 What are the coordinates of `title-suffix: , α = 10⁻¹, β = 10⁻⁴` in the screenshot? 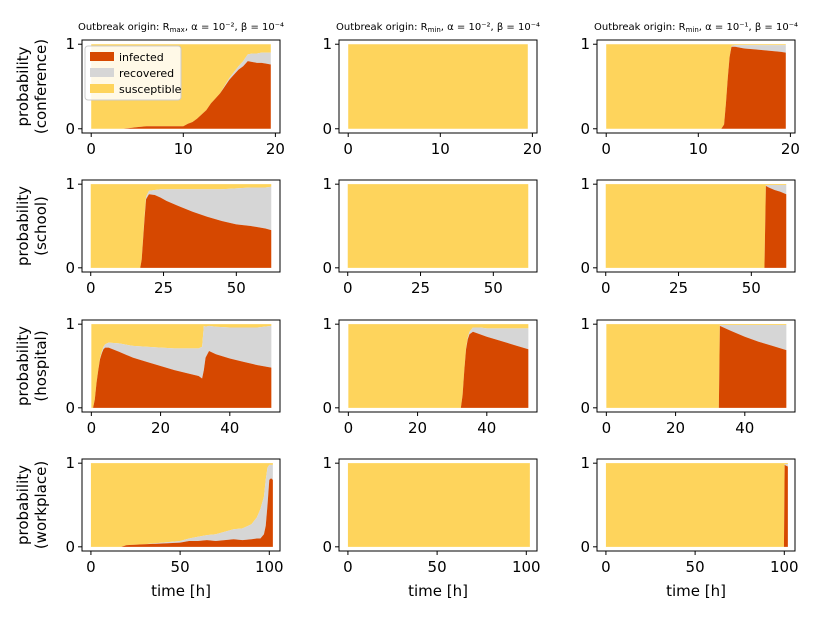 It's located at (748, 27).